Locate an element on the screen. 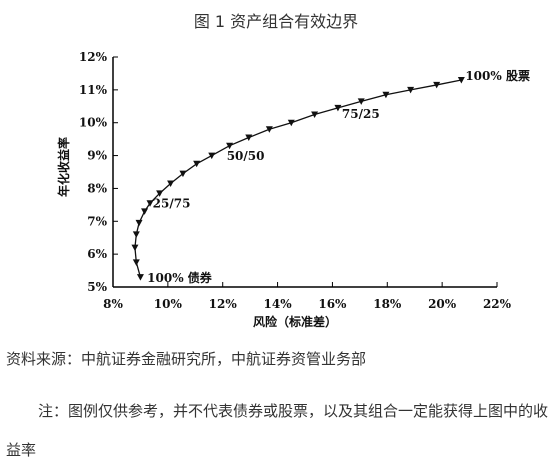  x-axis-title: 风险（标准差） is located at coordinates (295, 321).